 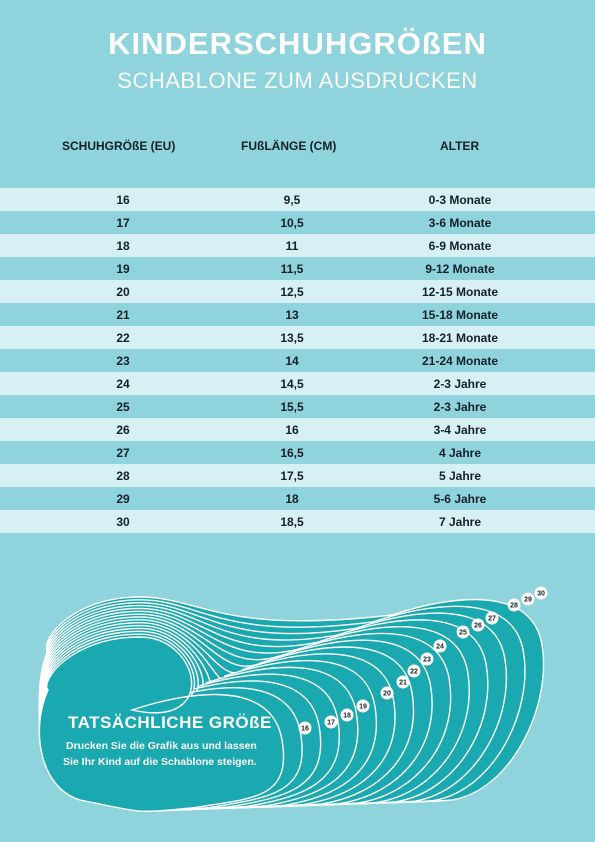 I want to click on size-marker-label: 26, so click(x=478, y=626).